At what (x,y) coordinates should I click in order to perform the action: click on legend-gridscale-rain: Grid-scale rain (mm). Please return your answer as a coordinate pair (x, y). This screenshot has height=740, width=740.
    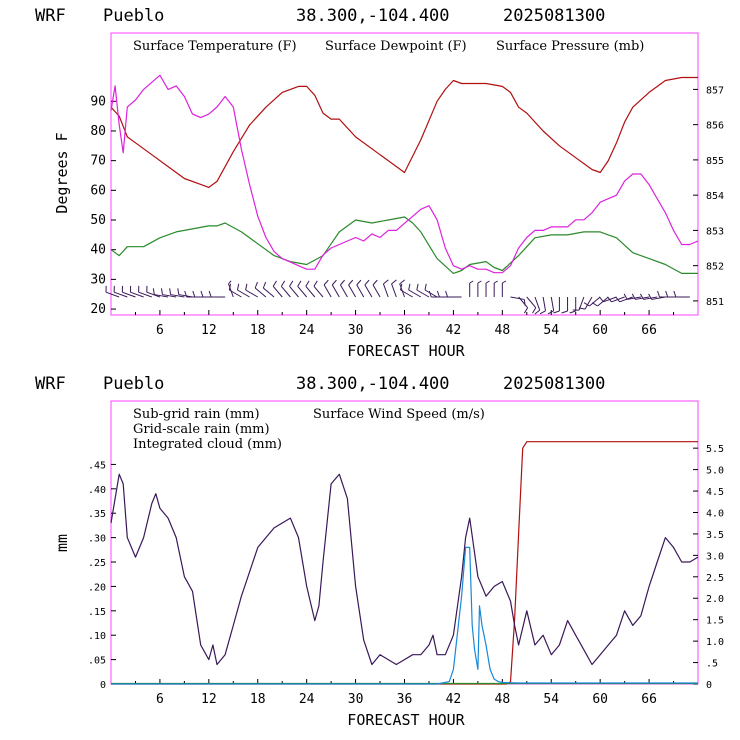
    Looking at the image, I should click on (201, 429).